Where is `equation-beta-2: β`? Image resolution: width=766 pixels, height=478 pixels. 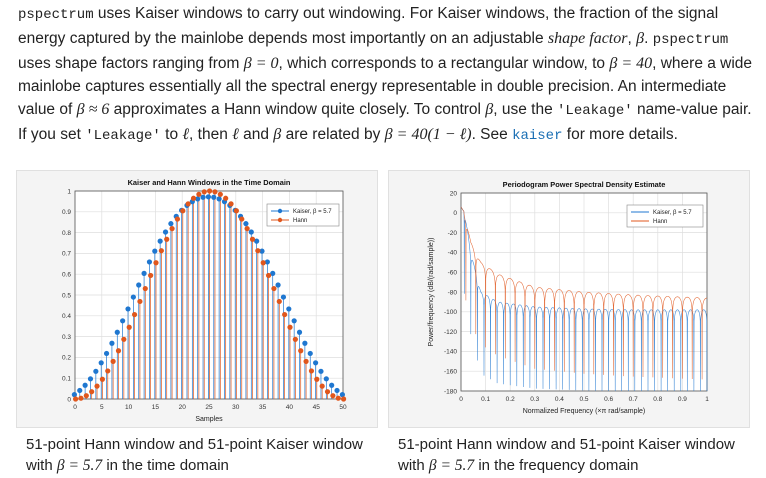
equation-beta-2: β is located at coordinates (277, 134).